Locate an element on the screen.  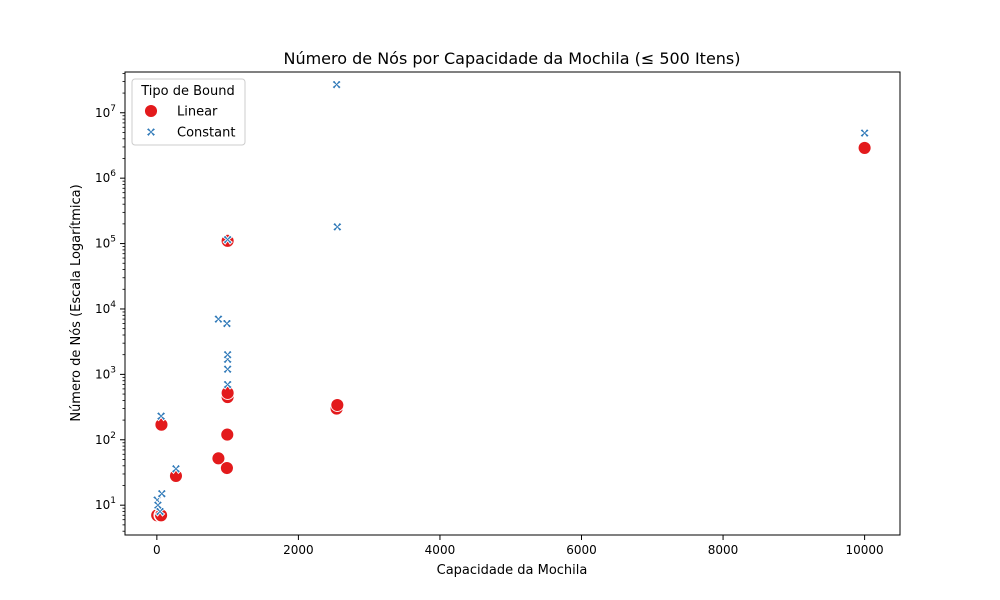
x-tick-label: 2000 is located at coordinates (298, 550).